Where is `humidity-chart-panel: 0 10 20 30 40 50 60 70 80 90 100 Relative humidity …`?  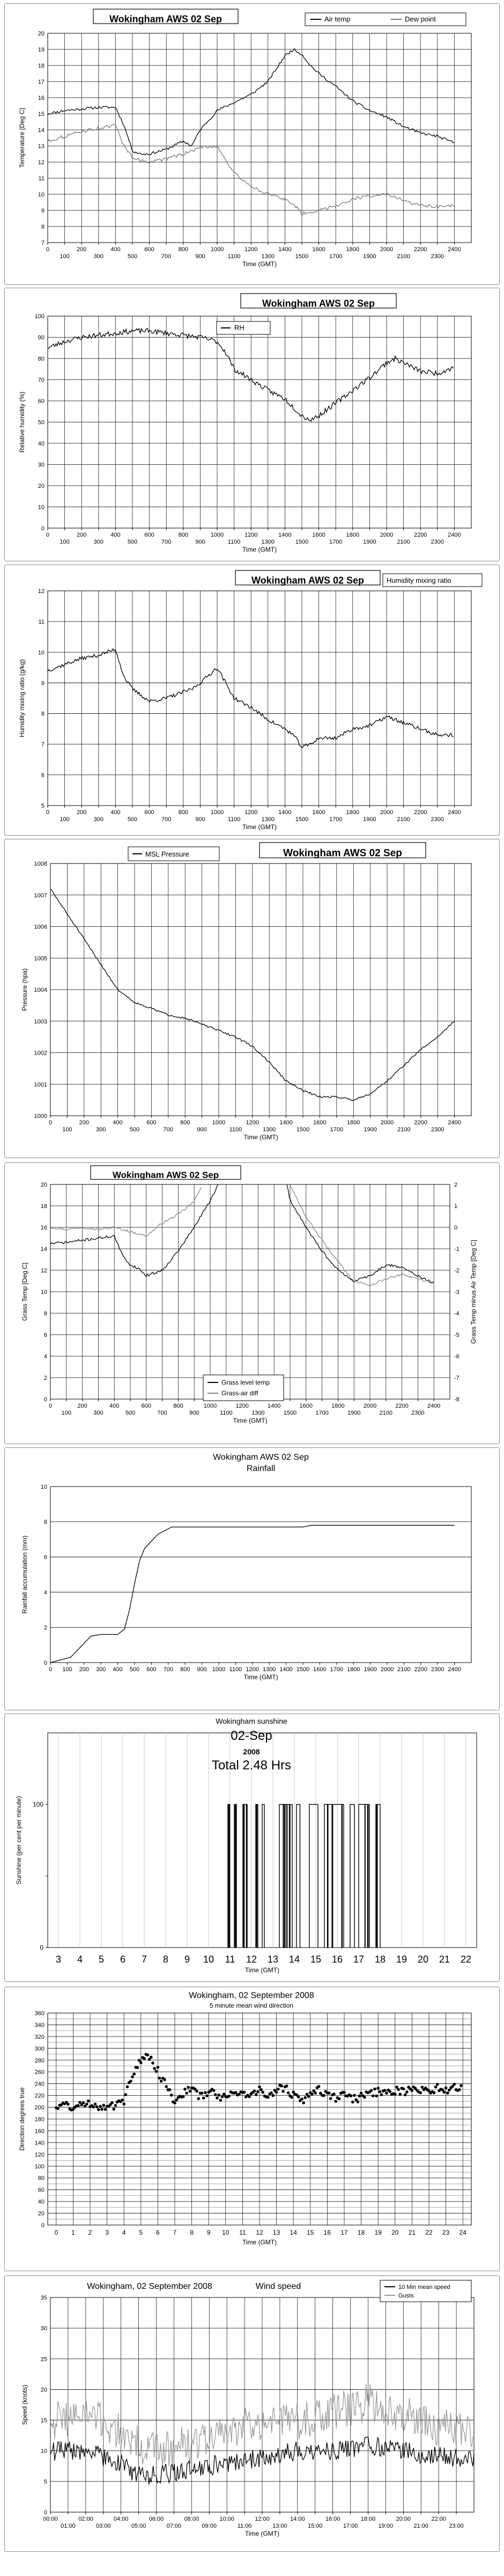 humidity-chart-panel: 0 10 20 30 40 50 60 70 80 90 100 Relative humidity … is located at coordinates (252, 424).